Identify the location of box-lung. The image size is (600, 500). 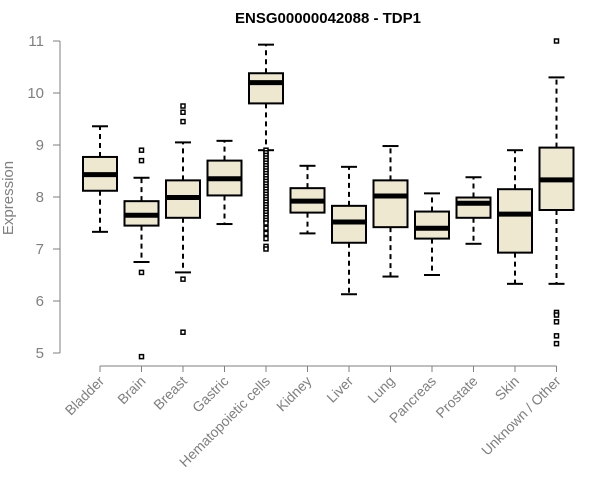
(390, 211).